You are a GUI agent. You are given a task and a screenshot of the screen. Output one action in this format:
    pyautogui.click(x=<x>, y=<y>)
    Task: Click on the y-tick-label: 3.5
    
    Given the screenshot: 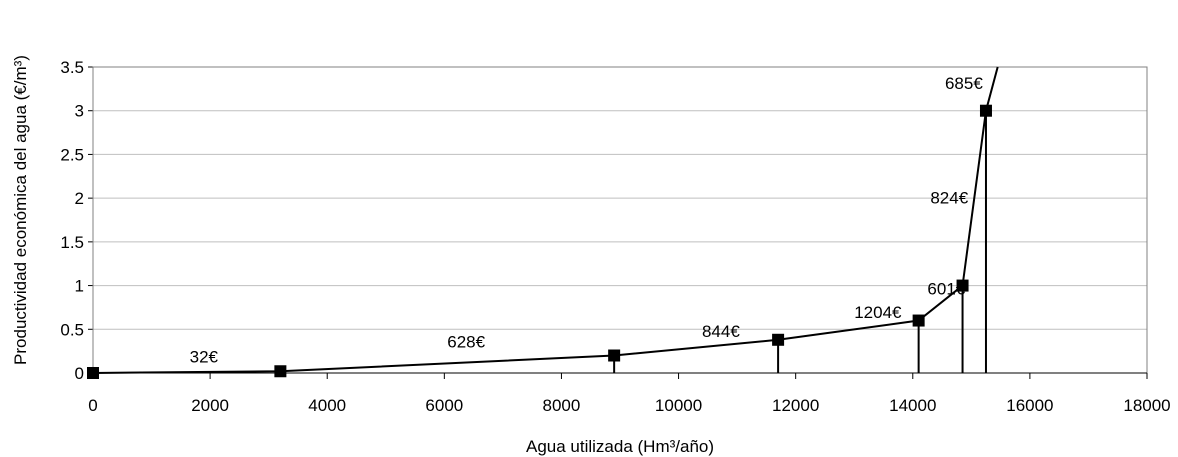 What is the action you would take?
    pyautogui.click(x=72, y=67)
    